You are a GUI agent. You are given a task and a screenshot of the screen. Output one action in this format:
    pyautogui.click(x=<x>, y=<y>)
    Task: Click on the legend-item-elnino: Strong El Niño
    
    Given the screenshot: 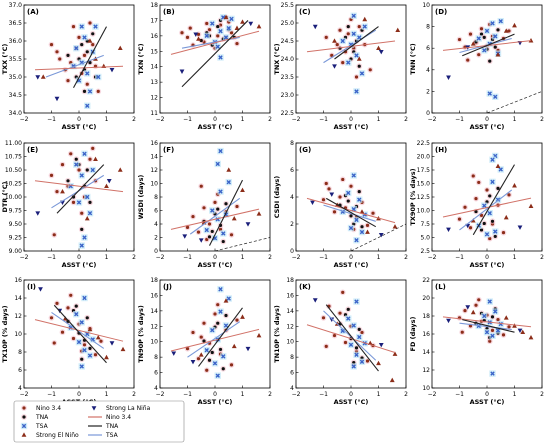 What is the action you would take?
    pyautogui.click(x=50, y=435)
    